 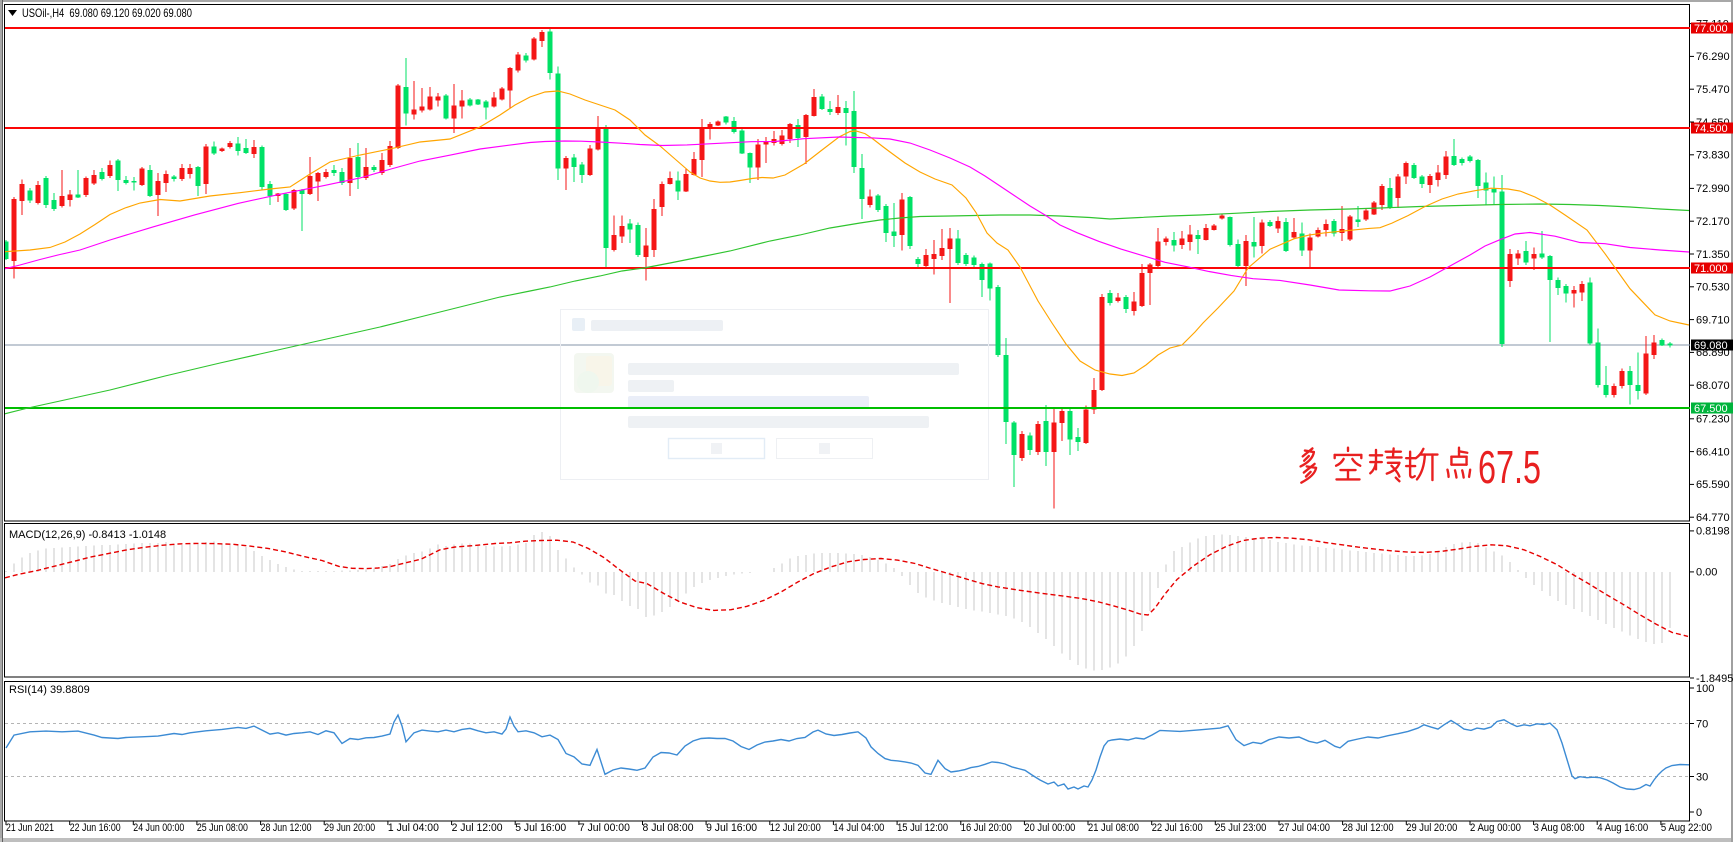 What do you see at coordinates (1049, 828) in the screenshot?
I see `svg-text: 20 Jul 00:00` at bounding box center [1049, 828].